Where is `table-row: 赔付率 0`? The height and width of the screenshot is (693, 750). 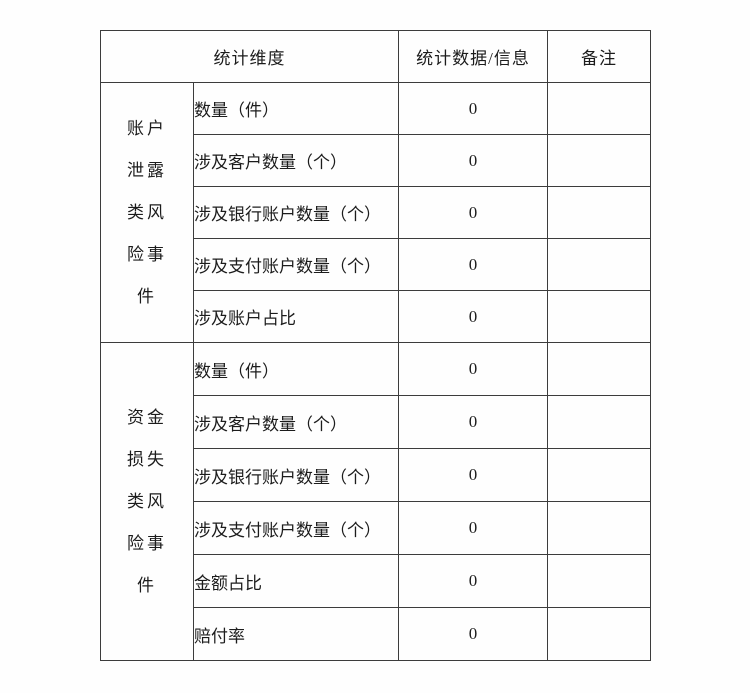
table-row: 赔付率 0 is located at coordinates (376, 634).